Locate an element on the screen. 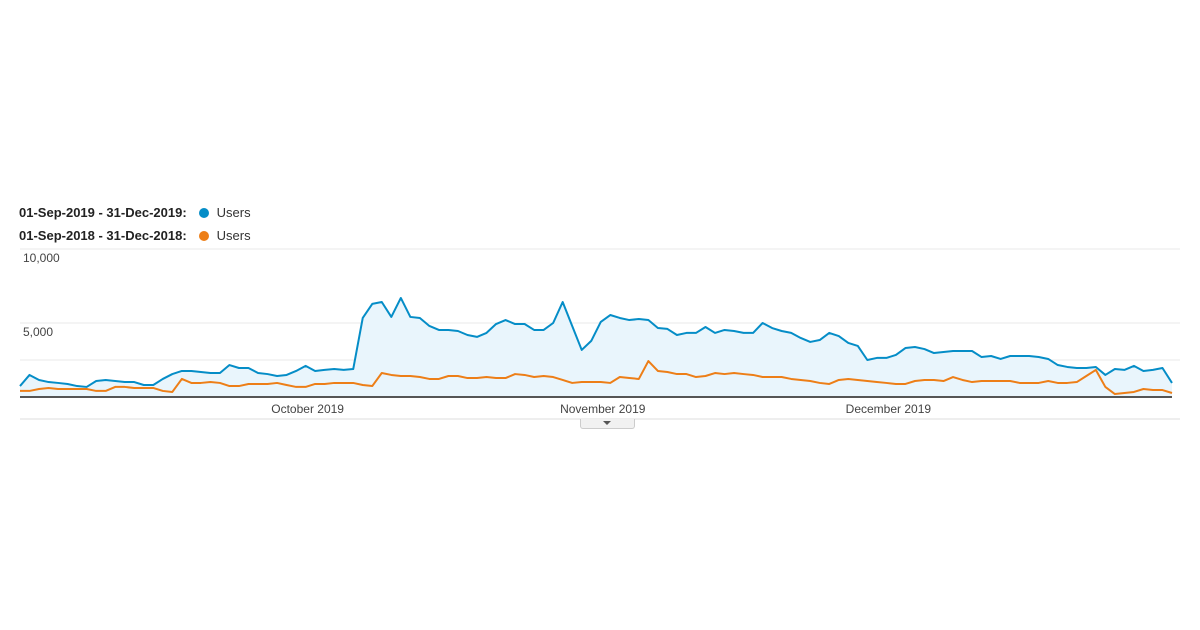 The height and width of the screenshot is (630, 1200). series-line-2019 is located at coordinates (596, 342).